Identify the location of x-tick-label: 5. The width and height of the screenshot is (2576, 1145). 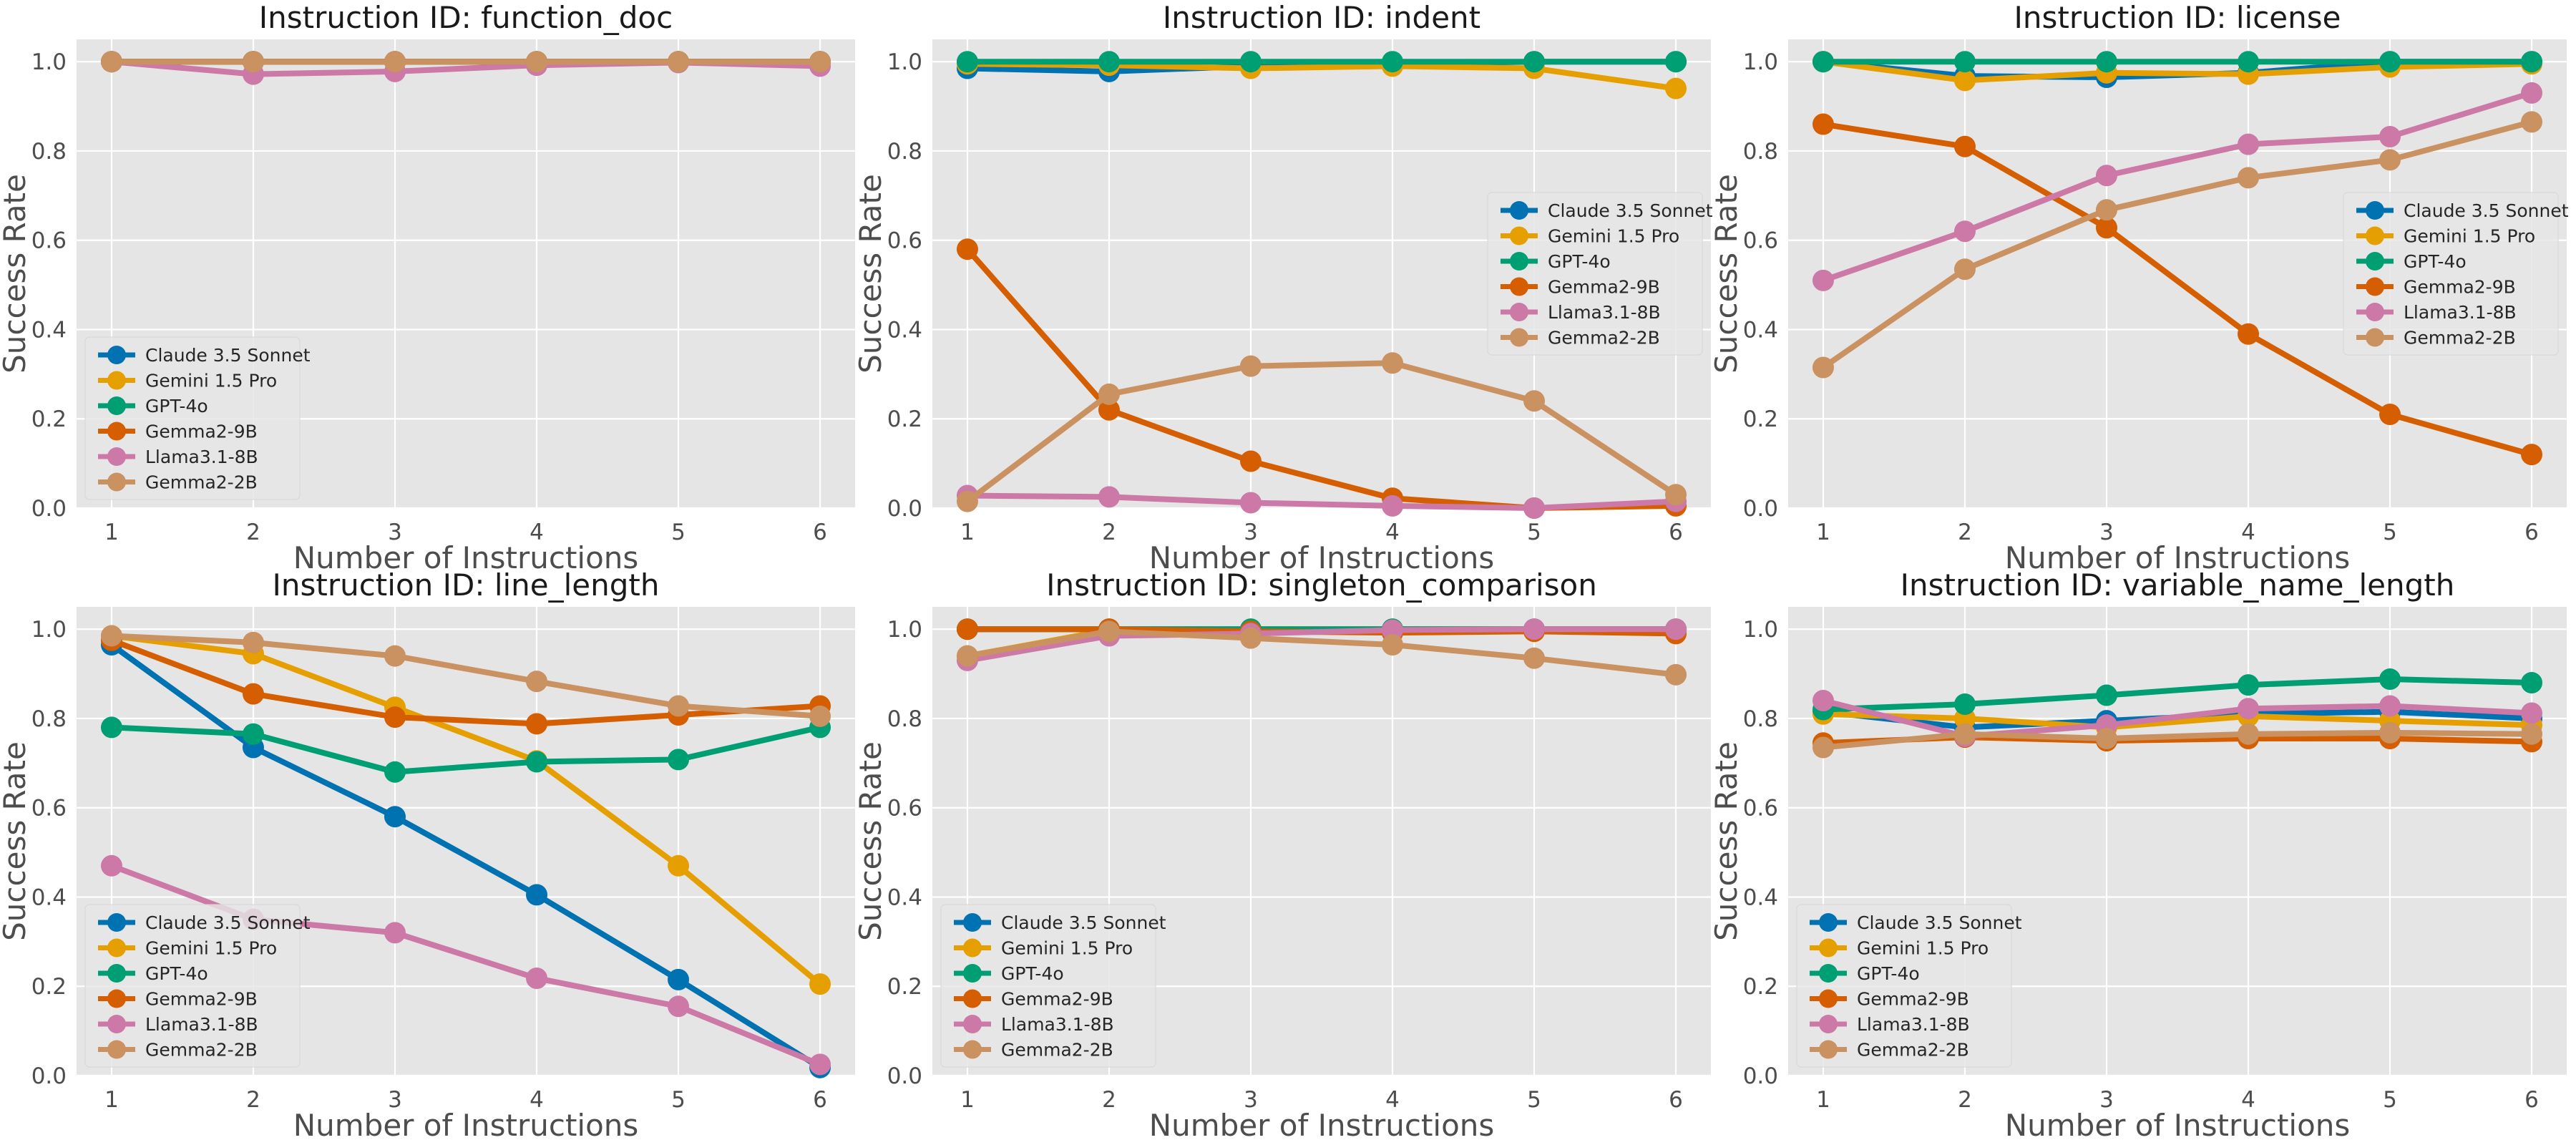
(1534, 532).